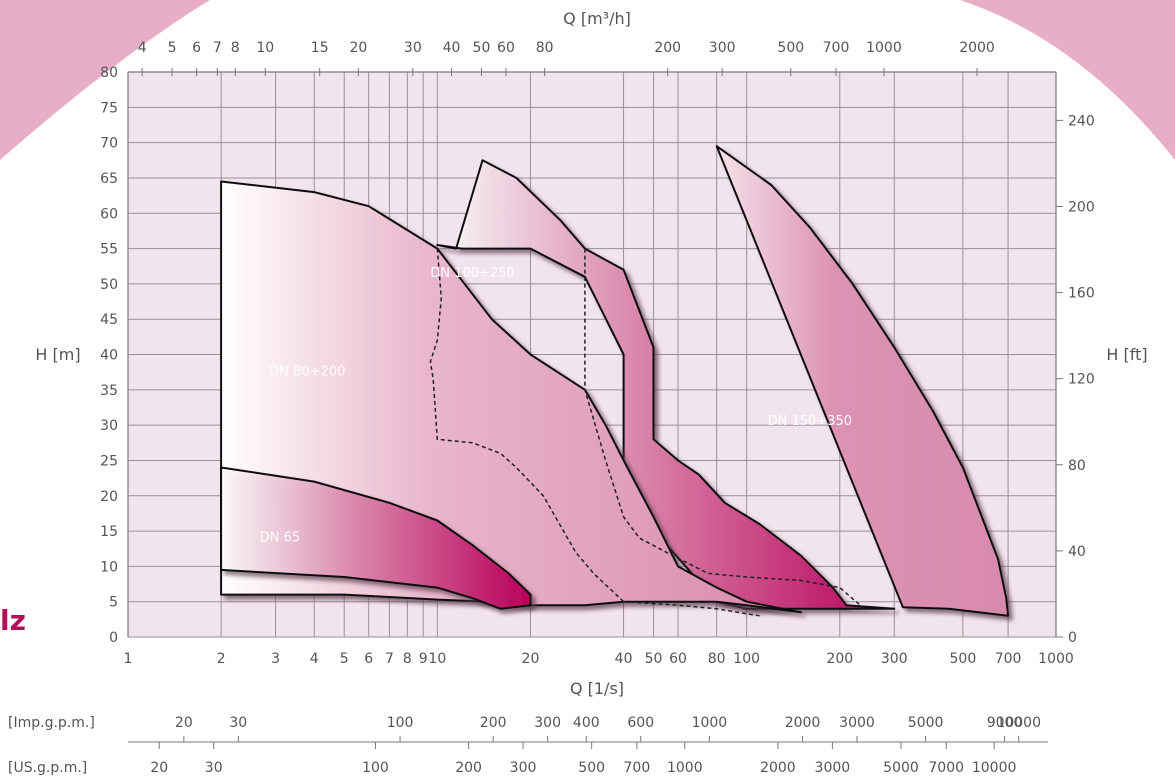 This screenshot has height=783, width=1175. Describe the element at coordinates (358, 48) in the screenshot. I see `top-tick-label: 20` at that location.